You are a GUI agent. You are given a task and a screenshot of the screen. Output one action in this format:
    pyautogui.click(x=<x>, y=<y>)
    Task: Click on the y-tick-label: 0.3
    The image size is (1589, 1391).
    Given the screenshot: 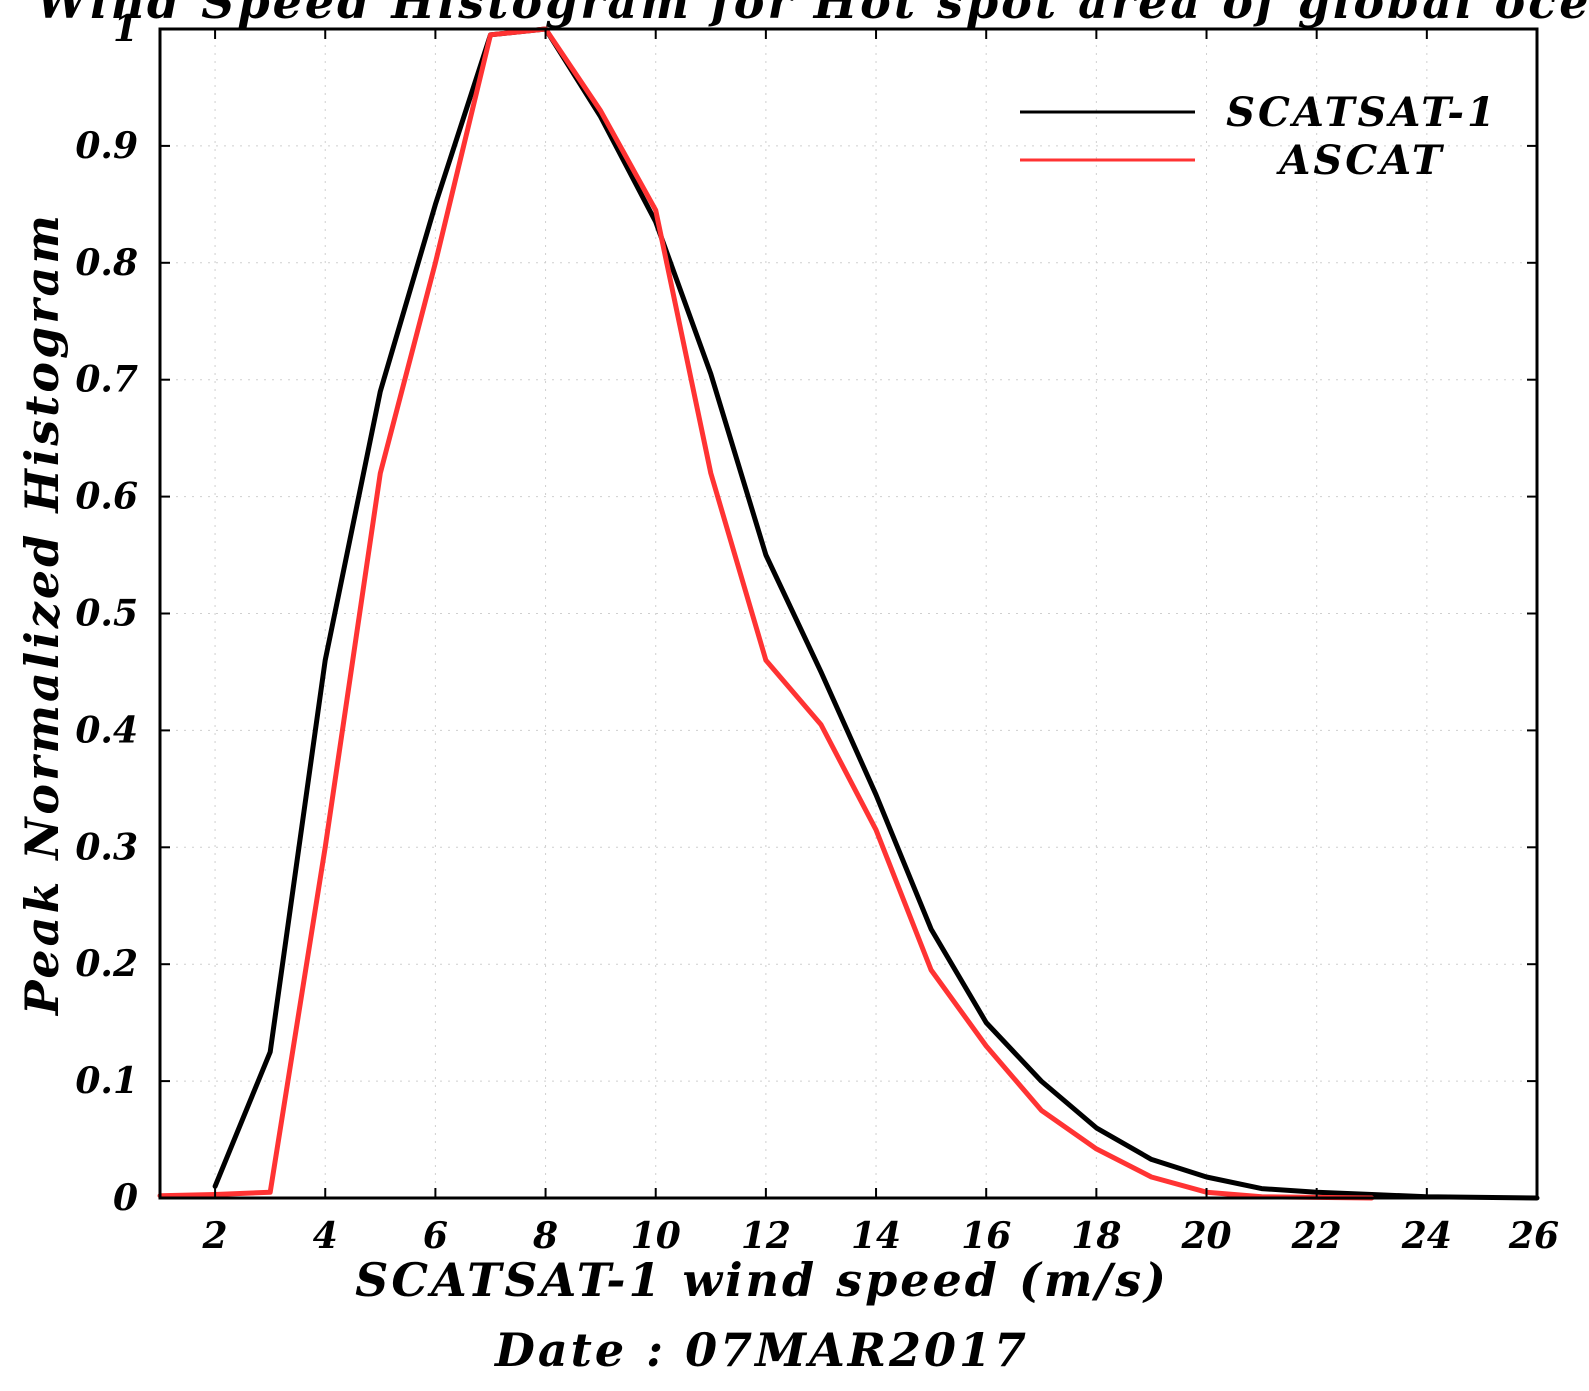 What is the action you would take?
    pyautogui.click(x=106, y=847)
    